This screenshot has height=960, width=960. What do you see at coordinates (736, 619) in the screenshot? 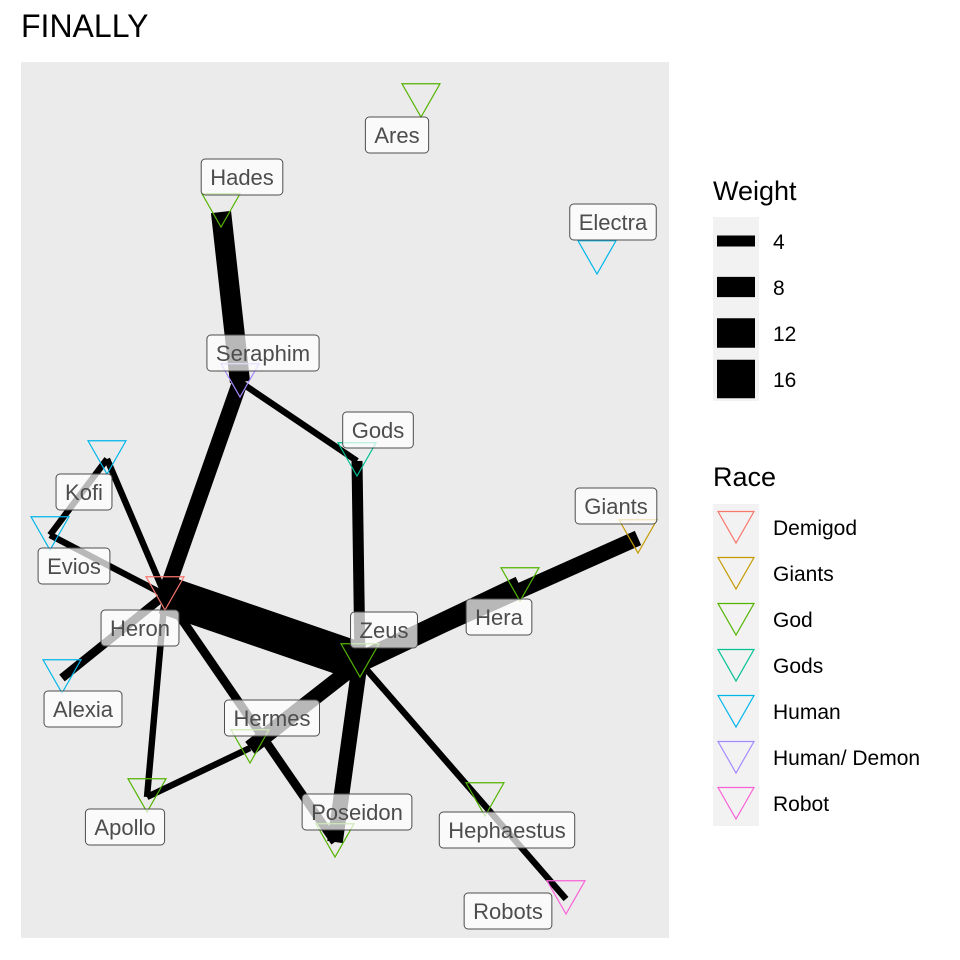
I see `race-key-god` at bounding box center [736, 619].